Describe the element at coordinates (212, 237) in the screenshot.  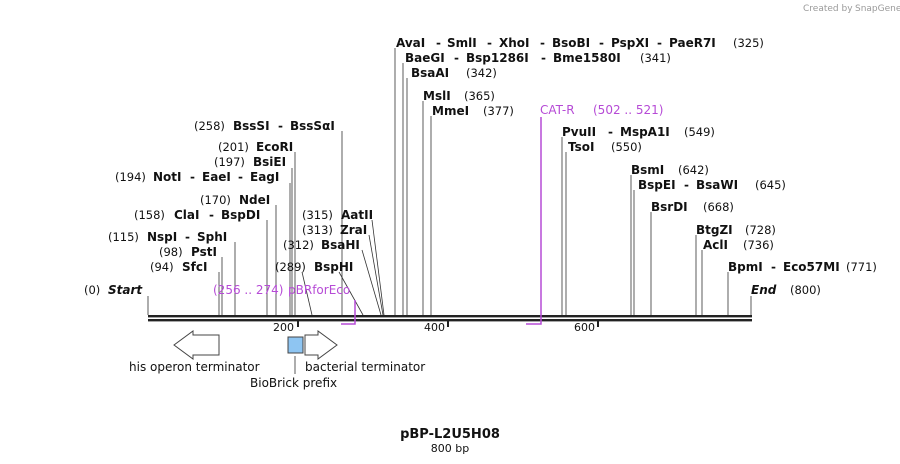
I see `svg-text: SphI` at that location.